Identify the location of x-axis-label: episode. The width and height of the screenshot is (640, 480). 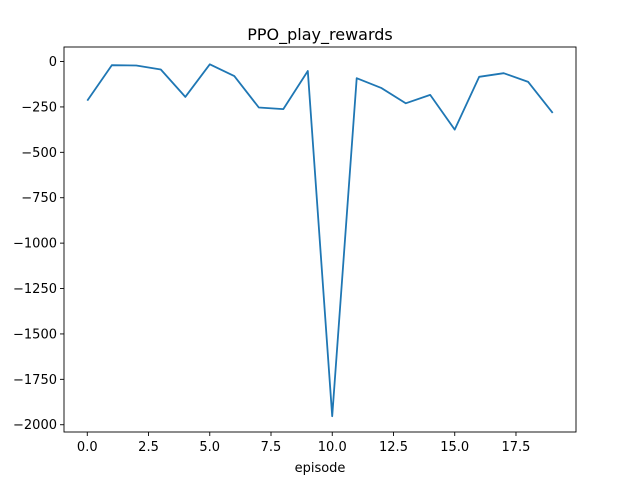
(320, 468).